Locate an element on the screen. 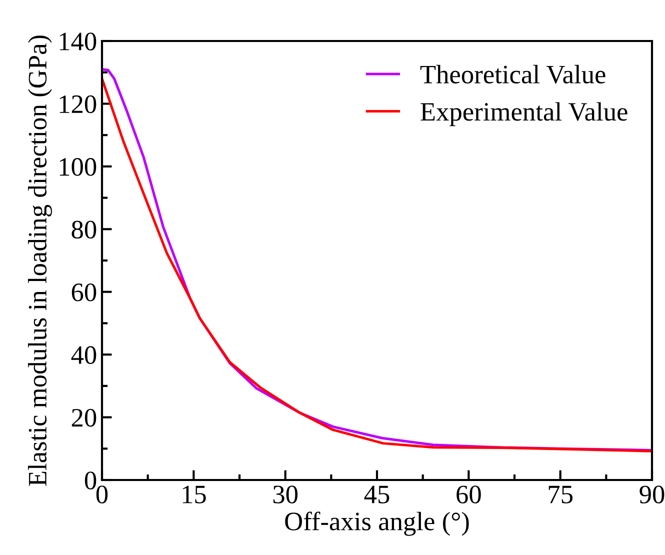 The height and width of the screenshot is (555, 665). y-tick-label: 140 is located at coordinates (78, 41).